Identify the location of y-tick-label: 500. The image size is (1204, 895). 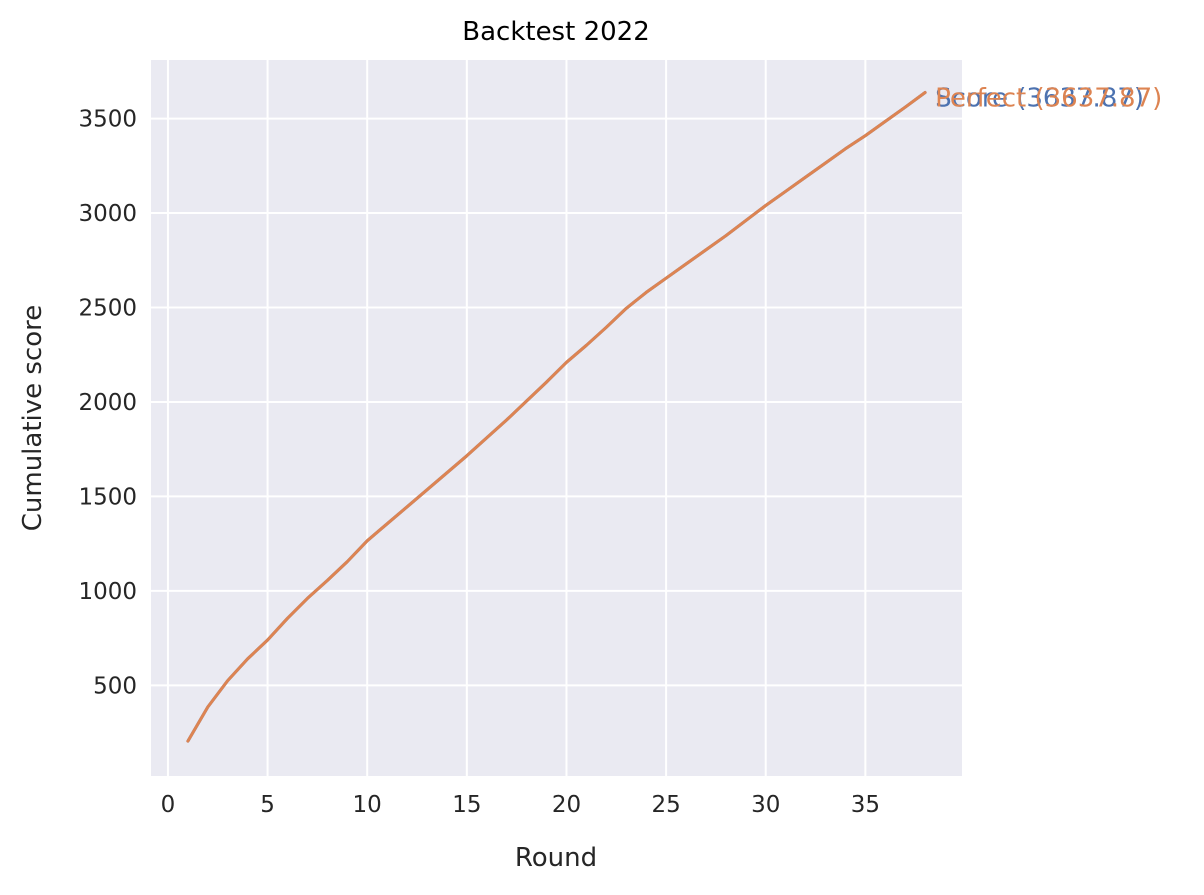
(115, 686).